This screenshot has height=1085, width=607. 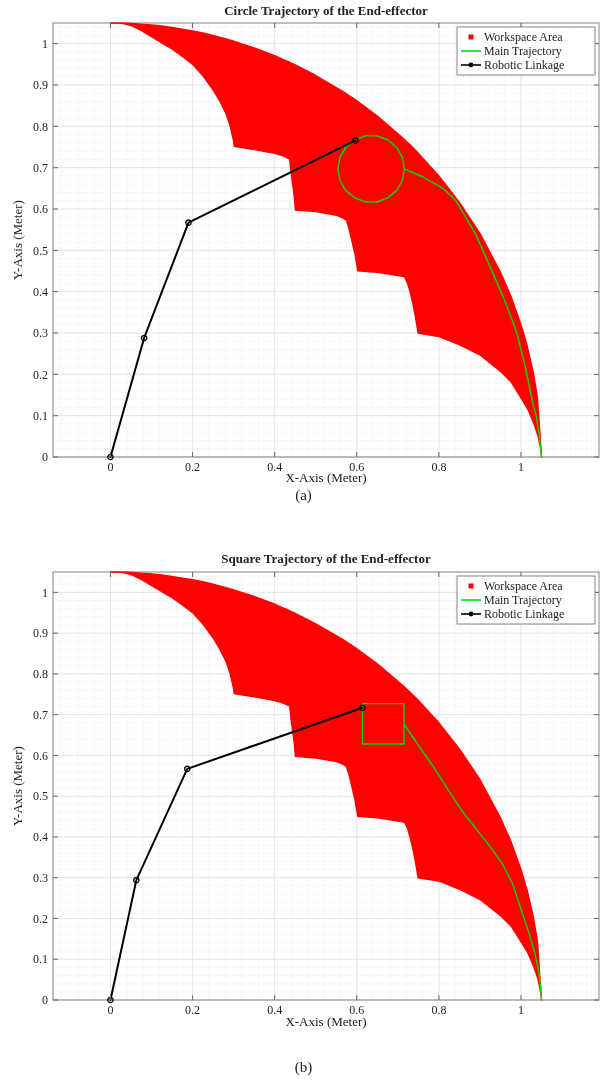 What do you see at coordinates (357, 1010) in the screenshot?
I see `x-tick-label: 0.6` at bounding box center [357, 1010].